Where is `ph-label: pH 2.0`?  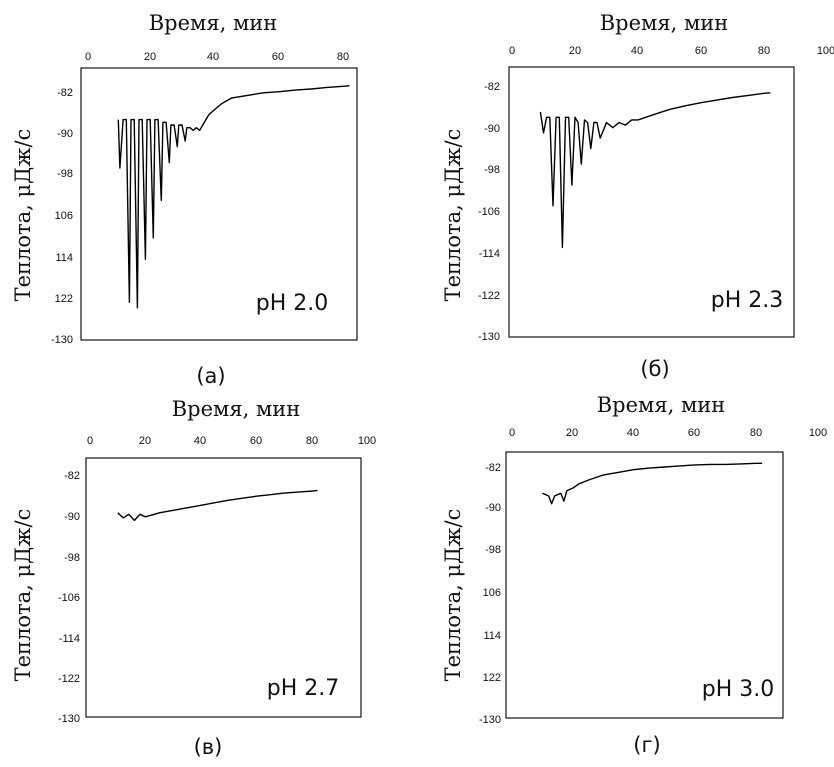
ph-label: pH 2.0 is located at coordinates (292, 303).